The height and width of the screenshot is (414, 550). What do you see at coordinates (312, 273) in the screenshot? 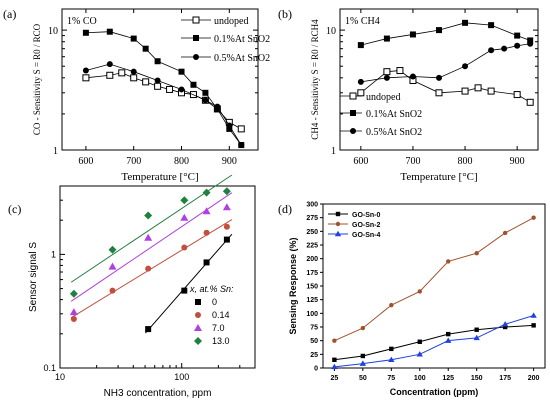
I see `y-tick-label-d: 175` at bounding box center [312, 273].